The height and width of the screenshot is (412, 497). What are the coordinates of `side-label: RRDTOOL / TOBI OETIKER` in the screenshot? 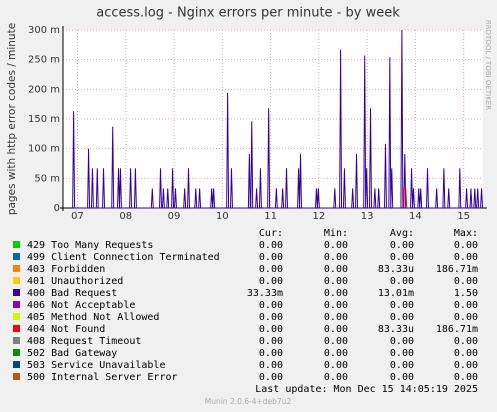 It's located at (488, 65).